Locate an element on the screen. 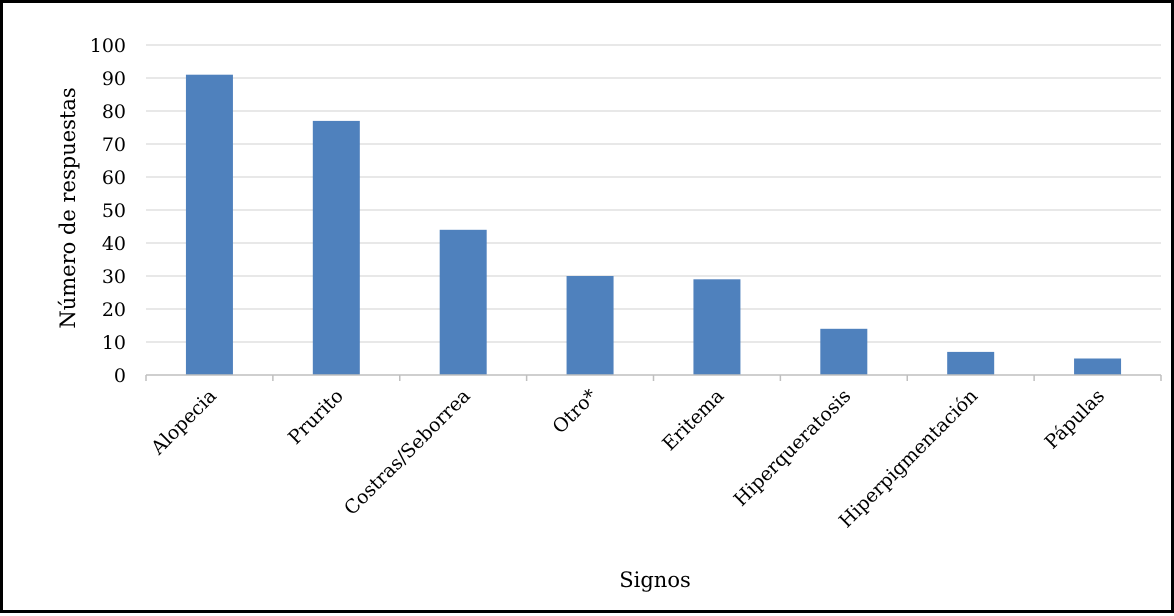 This screenshot has height=616, width=1174. x-tick-label: Hiperqueratosis is located at coordinates (793, 448).